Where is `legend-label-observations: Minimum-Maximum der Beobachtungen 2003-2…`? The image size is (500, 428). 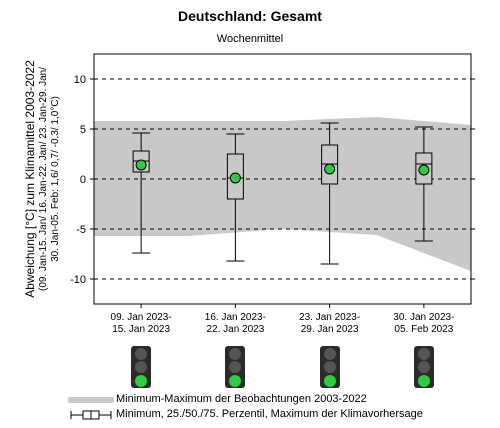 legend-label-observations: Minimum-Maximum der Beobachtungen 2003-2… is located at coordinates (241, 399).